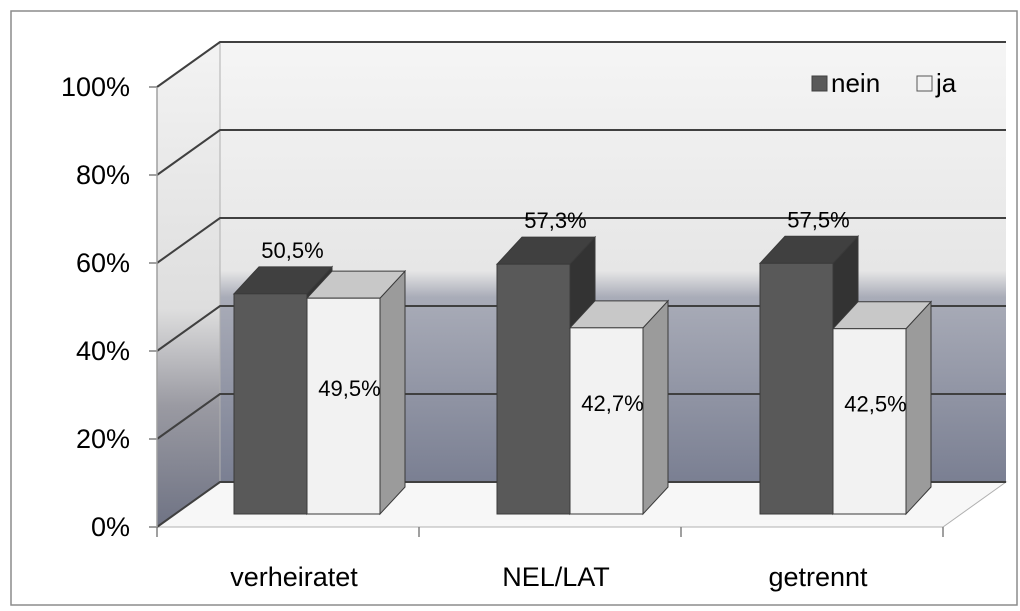  What do you see at coordinates (875, 403) in the screenshot?
I see `data-label: 42,5%` at bounding box center [875, 403].